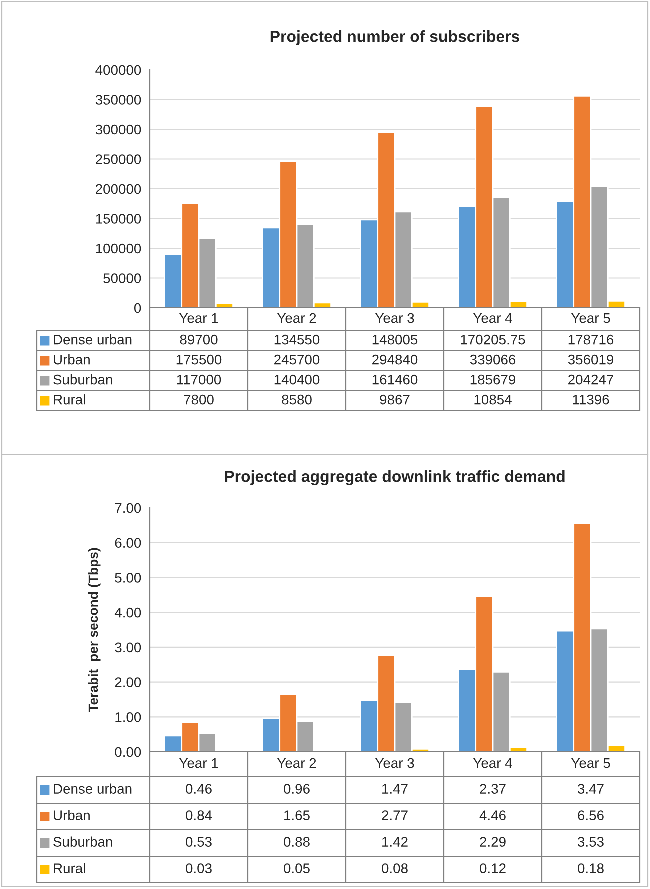 The width and height of the screenshot is (650, 889). What do you see at coordinates (297, 869) in the screenshot?
I see `data-label: 0.05` at bounding box center [297, 869].